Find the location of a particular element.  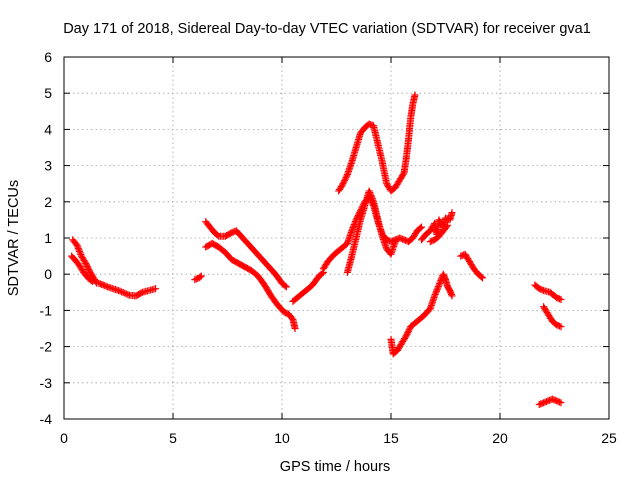

y-tick-label: 2 is located at coordinates (48, 202).